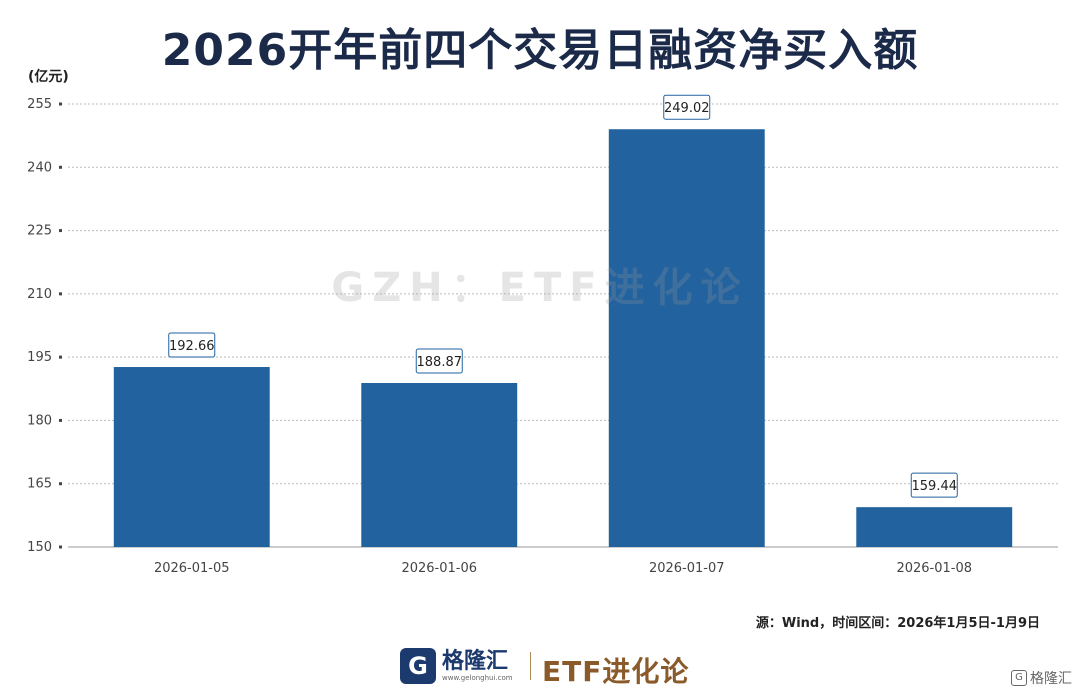 The height and width of the screenshot is (699, 1080). I want to click on data-label: 188.87, so click(440, 362).